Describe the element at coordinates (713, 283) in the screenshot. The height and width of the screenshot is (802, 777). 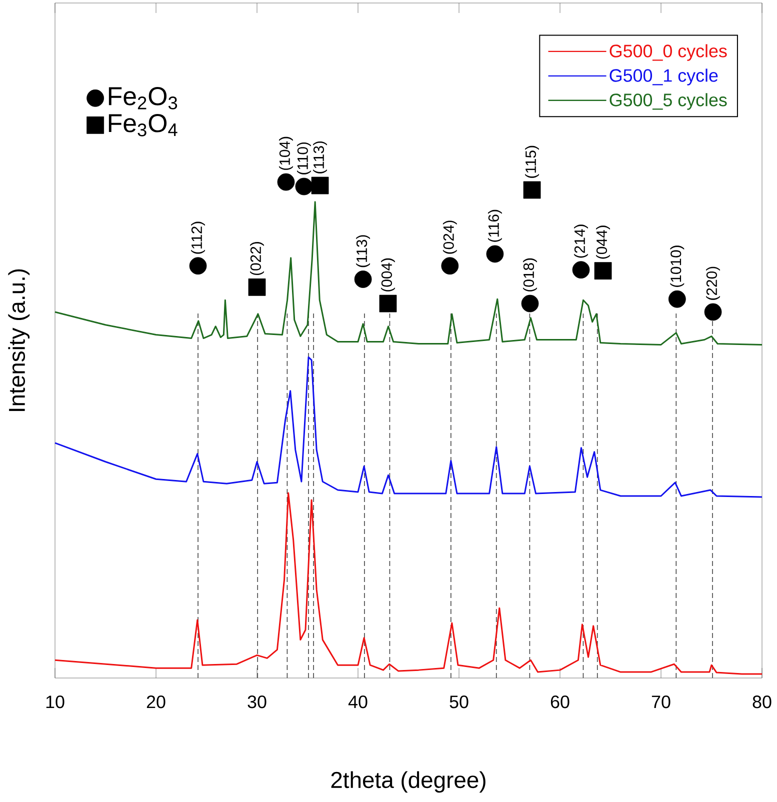
I see `annotation: (220)` at that location.